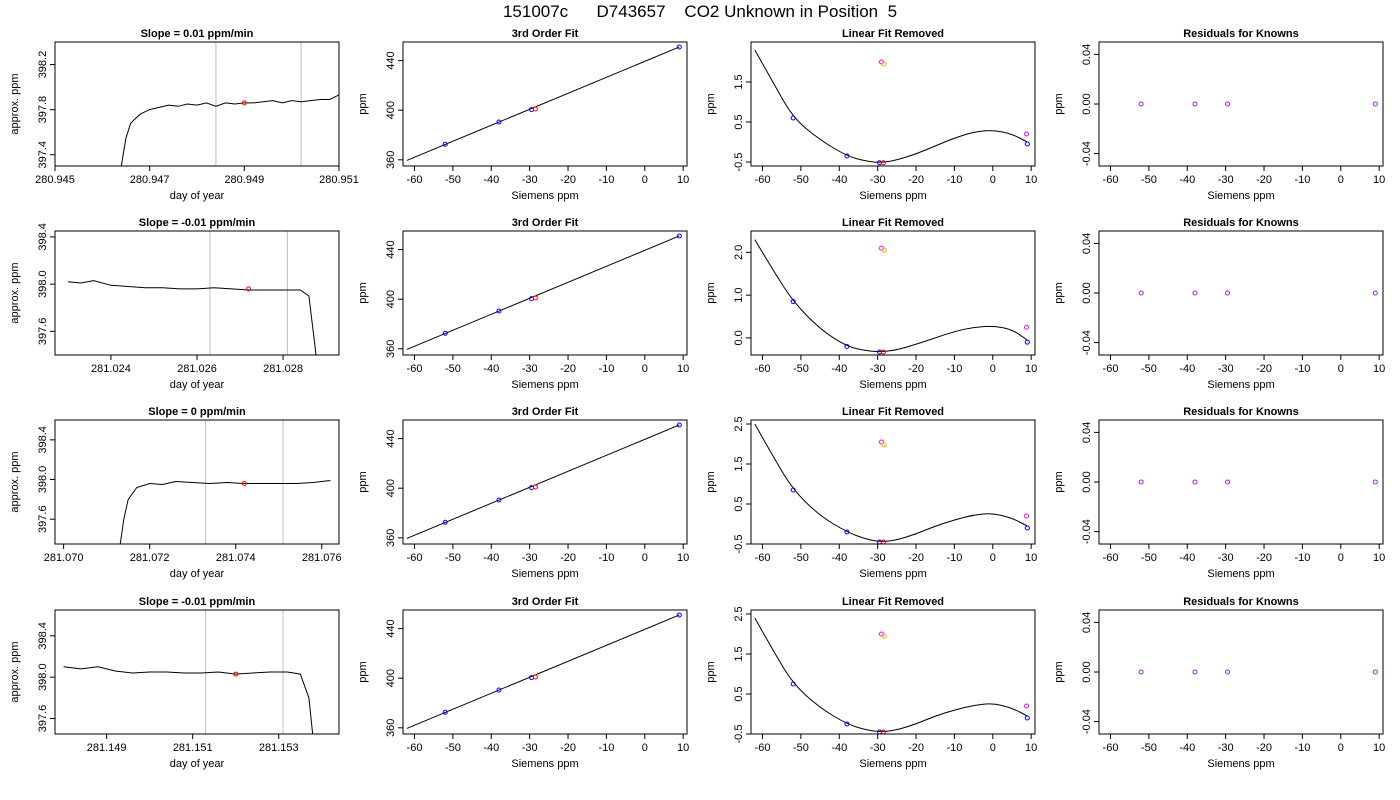 The width and height of the screenshot is (1400, 800). What do you see at coordinates (739, 463) in the screenshot?
I see `y-tick-label: 1.5` at bounding box center [739, 463].